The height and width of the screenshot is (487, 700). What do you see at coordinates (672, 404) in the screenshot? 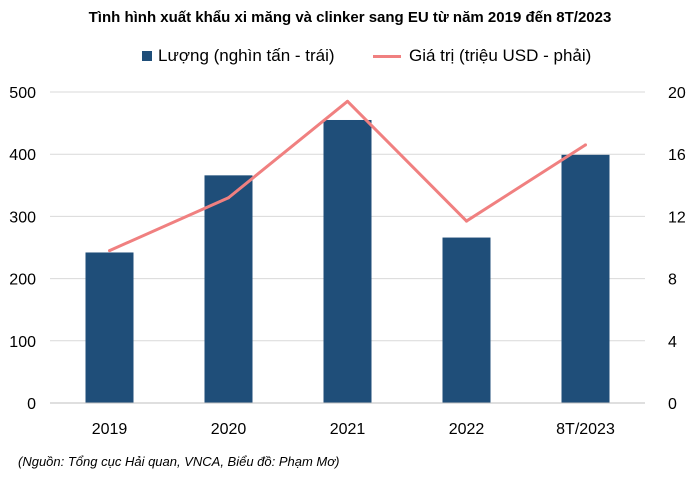
I see `y-right-tick-label: 0` at bounding box center [672, 404].